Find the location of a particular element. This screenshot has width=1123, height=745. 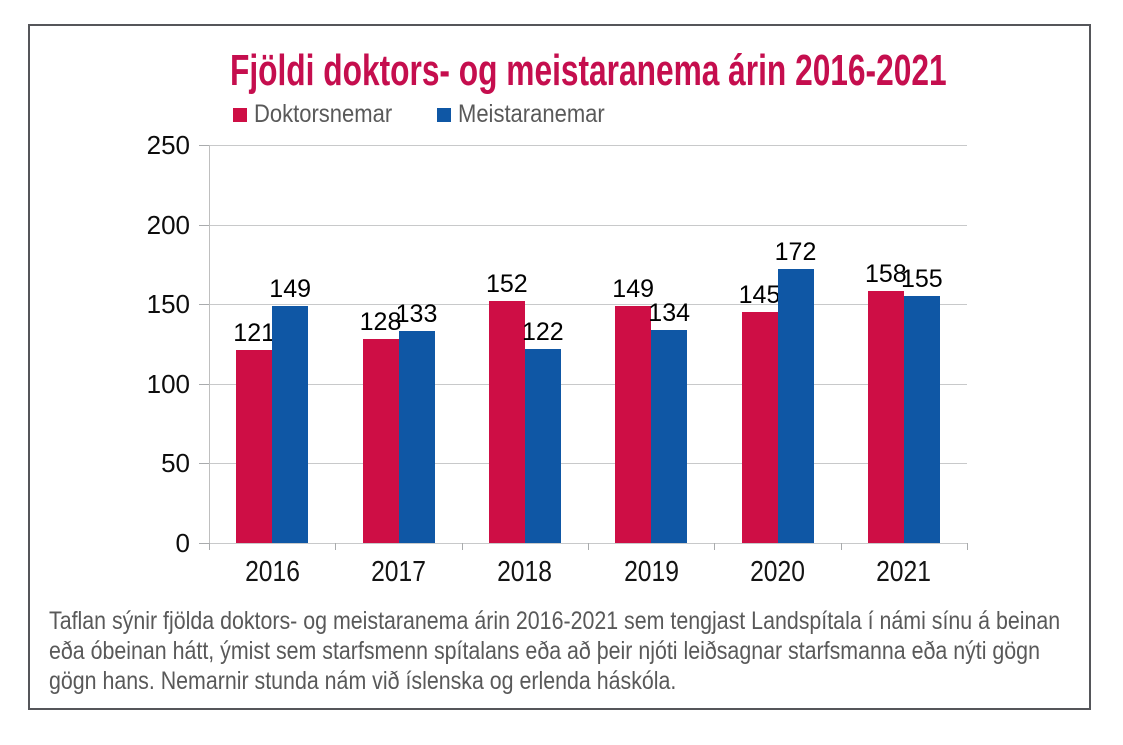

legend-swatch-doktorsnemar is located at coordinates (240, 114).